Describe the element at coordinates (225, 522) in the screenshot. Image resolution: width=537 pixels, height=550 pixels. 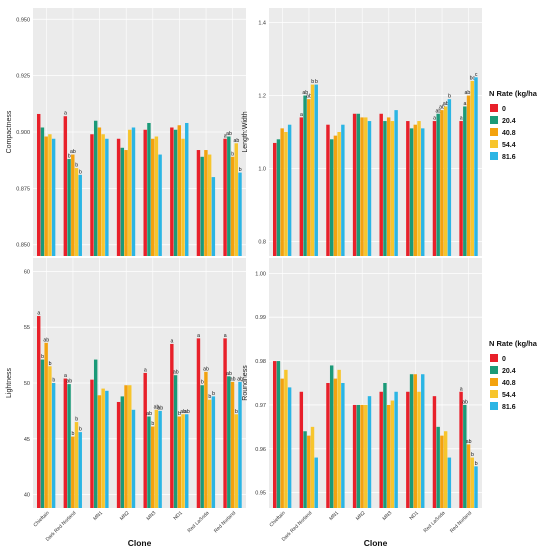
I see `x-tick-label: Red Norland` at that location.